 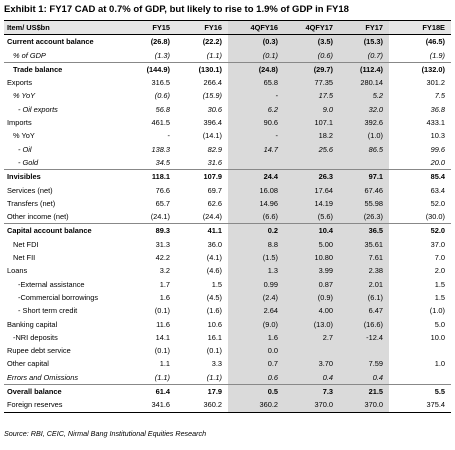 What do you see at coordinates (160, 217) in the screenshot?
I see `value-cell: (24.1)` at bounding box center [160, 217].